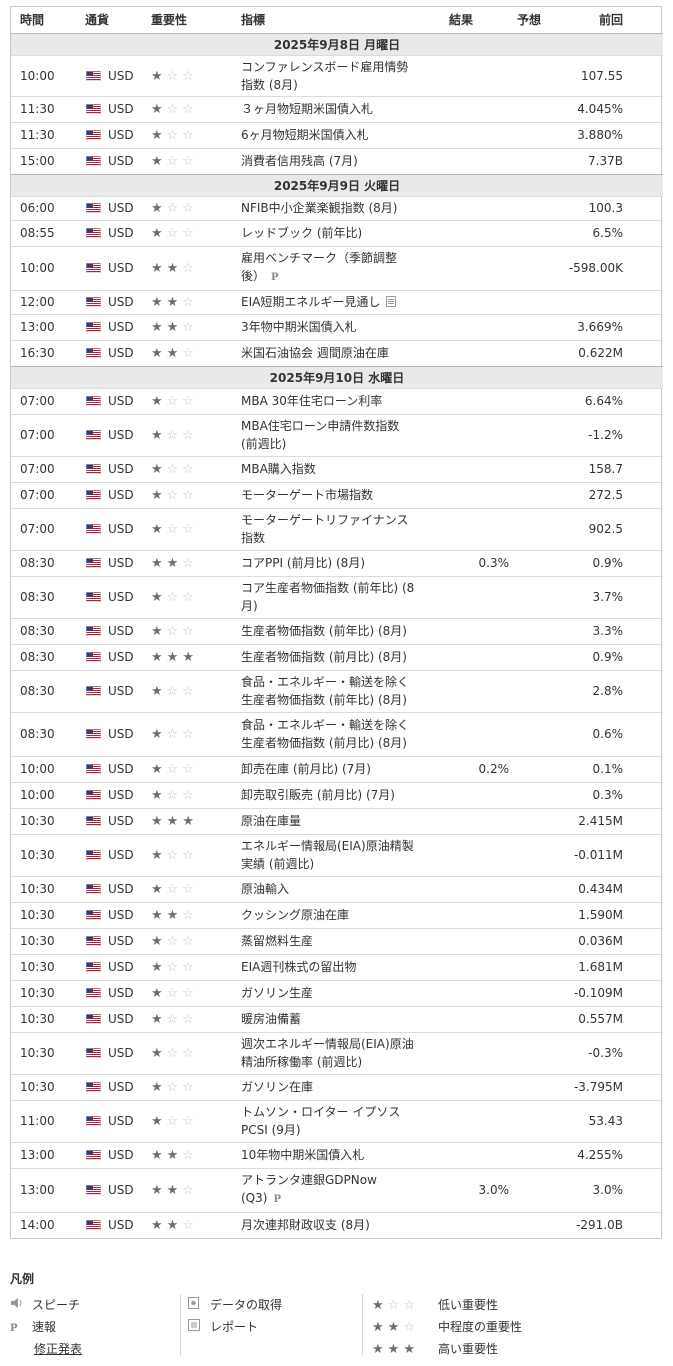  I want to click on event-indicator: コアPPI (前月比) (8月), so click(303, 563).